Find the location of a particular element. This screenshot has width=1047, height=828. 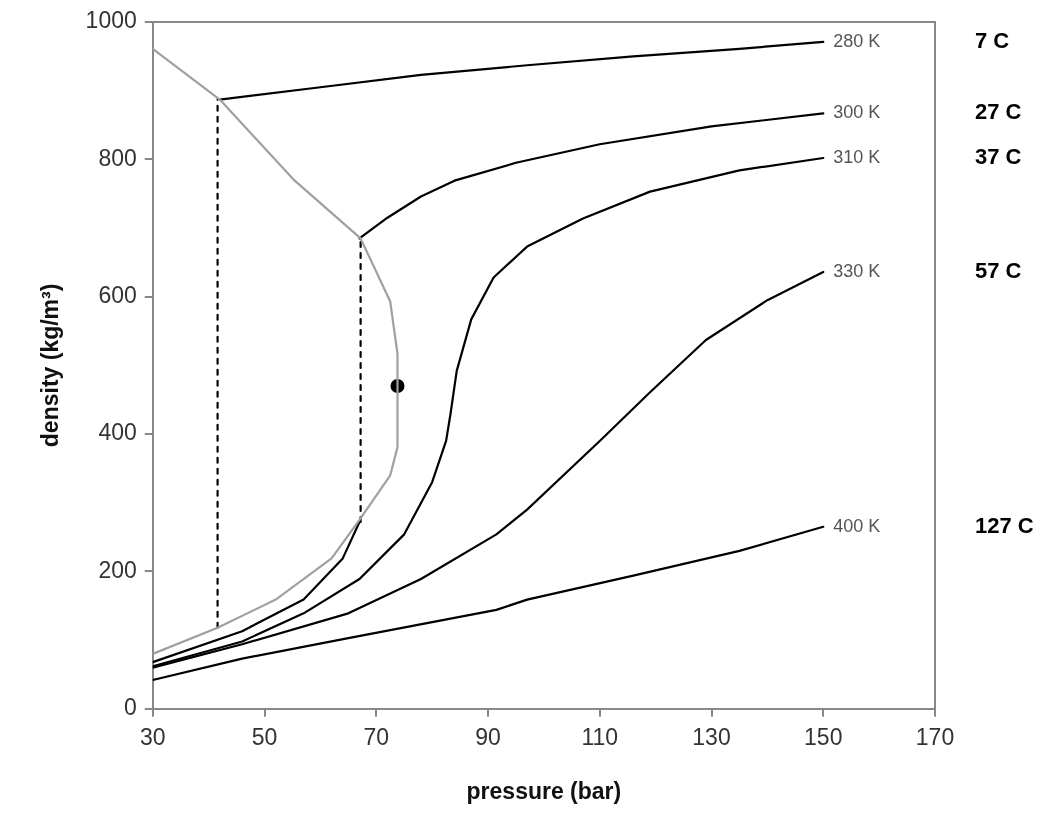

text: 7 C is located at coordinates (992, 40).